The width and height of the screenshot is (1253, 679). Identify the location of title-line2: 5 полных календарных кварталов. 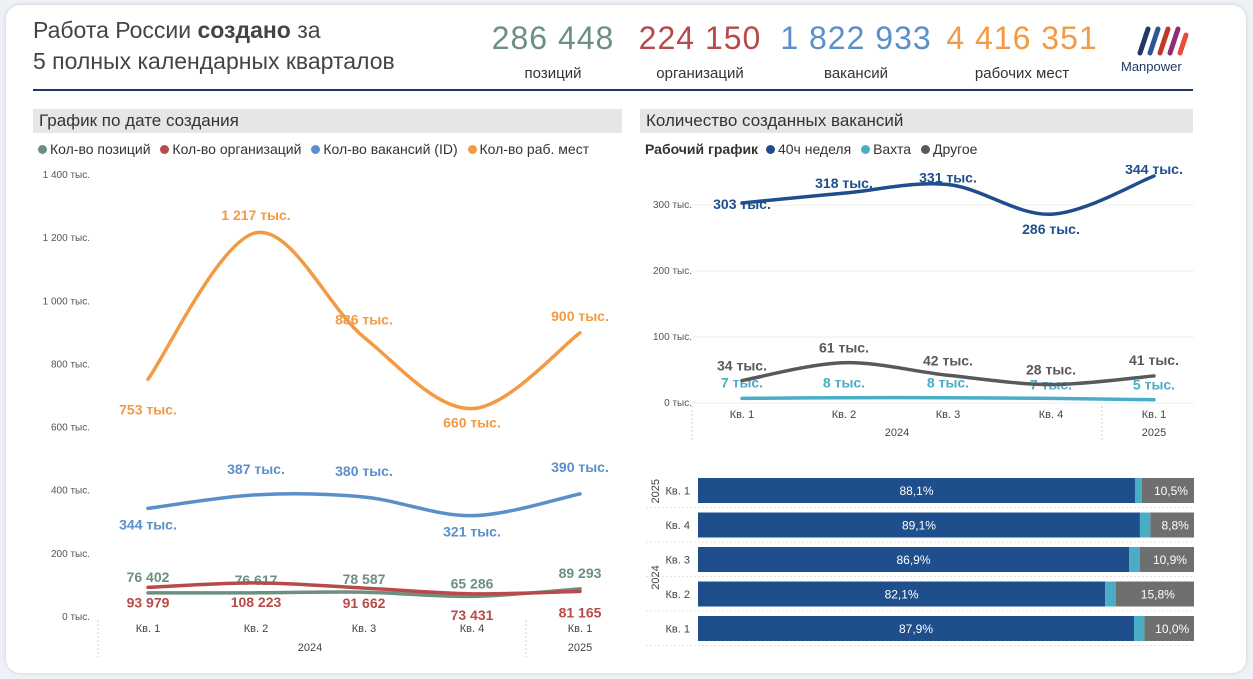
(214, 61).